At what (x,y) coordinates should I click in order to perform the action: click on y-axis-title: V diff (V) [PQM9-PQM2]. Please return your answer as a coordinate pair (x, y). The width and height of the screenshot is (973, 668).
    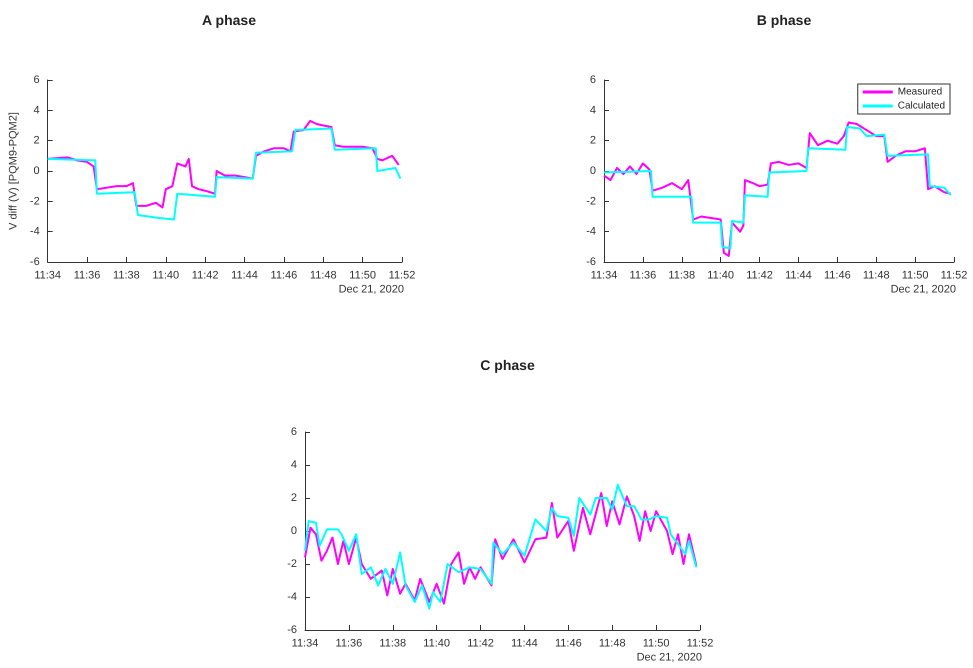
    Looking at the image, I should click on (14, 171).